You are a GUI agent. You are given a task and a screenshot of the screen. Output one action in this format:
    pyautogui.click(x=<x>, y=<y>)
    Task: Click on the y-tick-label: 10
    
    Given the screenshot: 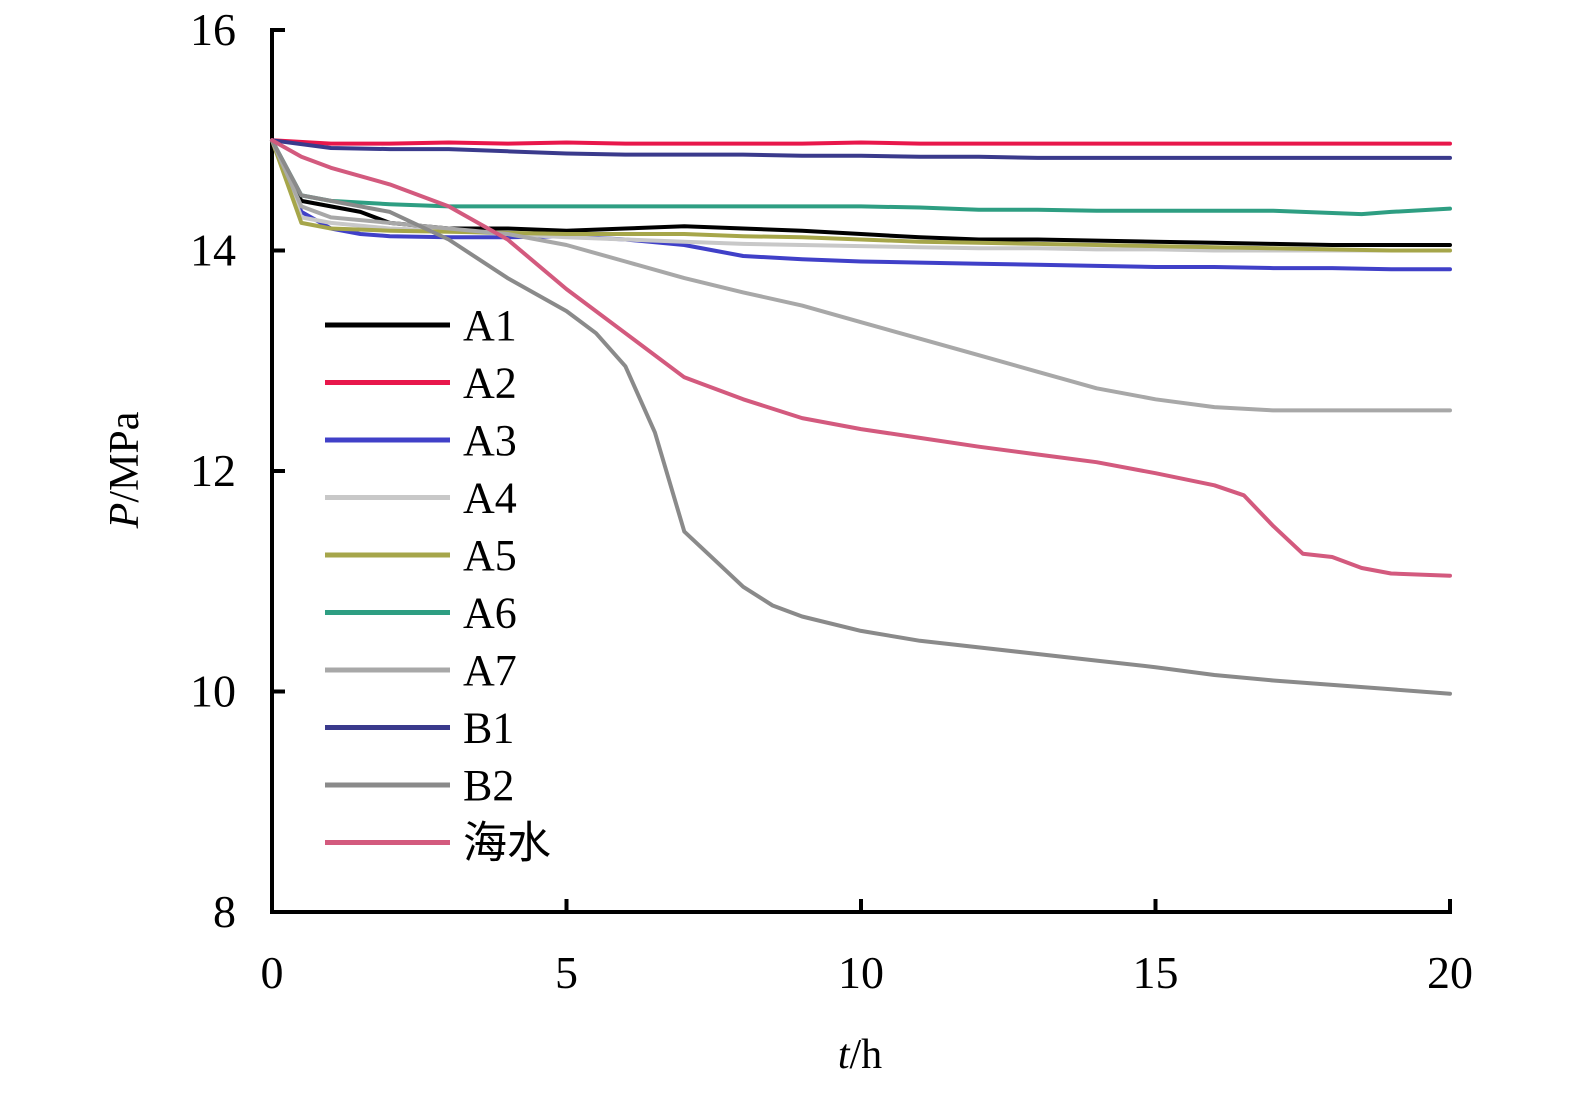 What is the action you would take?
    pyautogui.click(x=213, y=691)
    